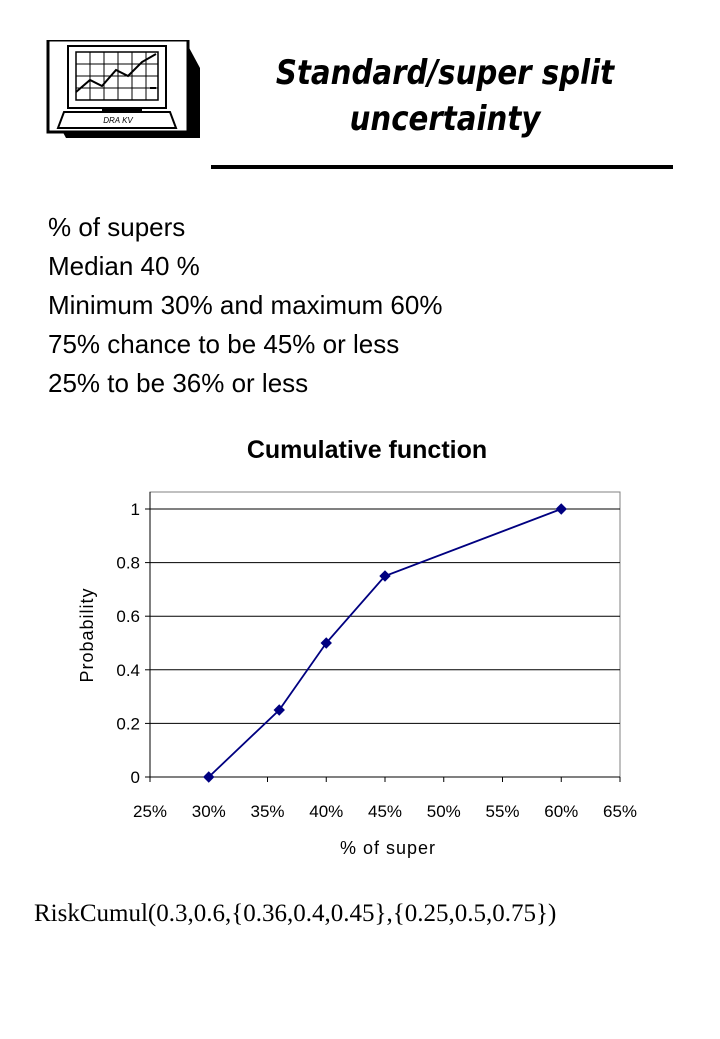 The image size is (720, 1039). Describe the element at coordinates (445, 73) in the screenshot. I see `title-line-1: Standard/super split` at that location.